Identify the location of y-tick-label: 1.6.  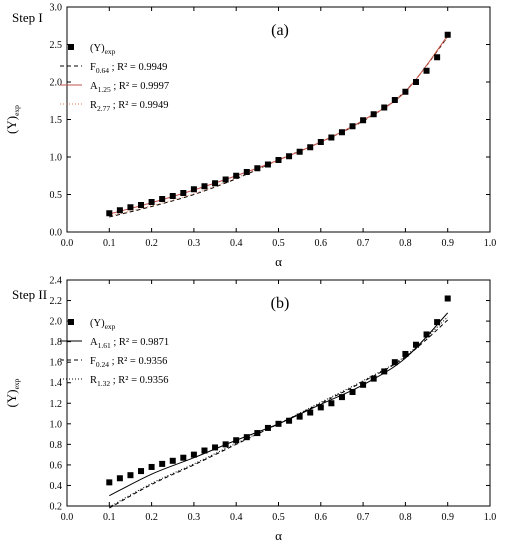
(56, 363).